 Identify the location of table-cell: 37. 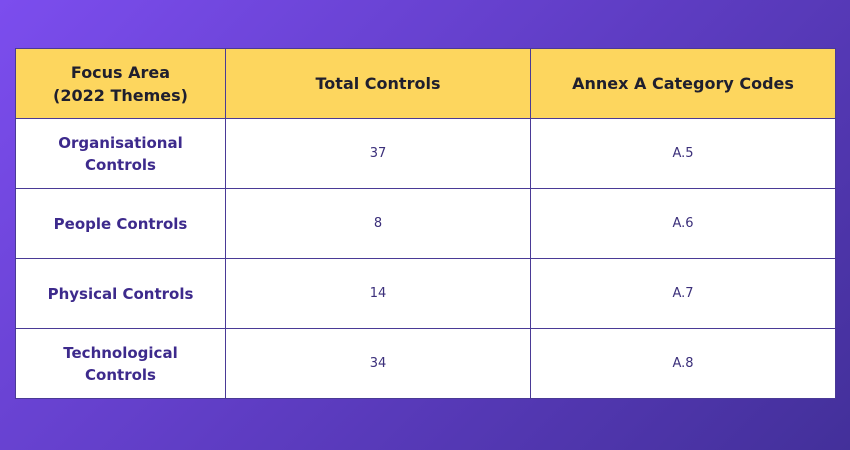
(378, 153).